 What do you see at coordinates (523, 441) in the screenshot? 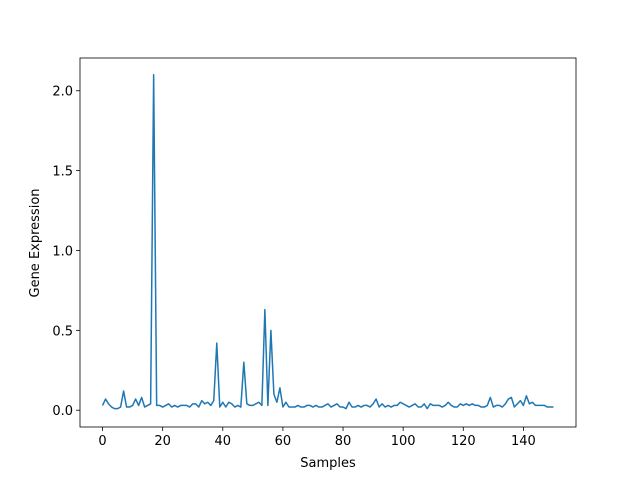
I see `x-tick-label: 140` at bounding box center [523, 441].